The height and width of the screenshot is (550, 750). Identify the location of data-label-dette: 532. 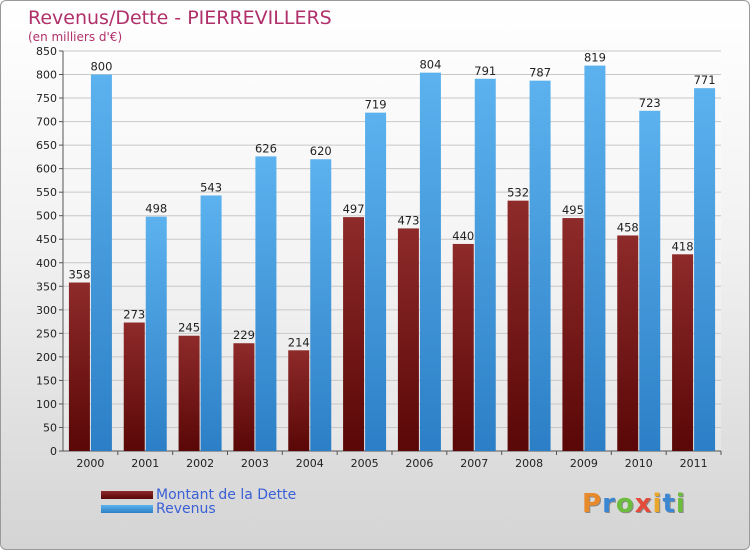
(518, 193).